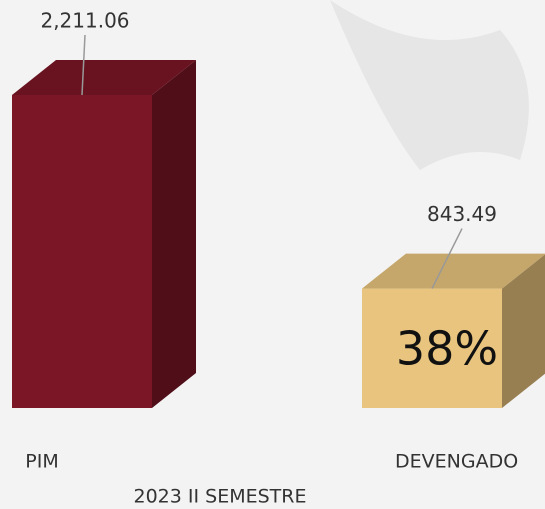 The image size is (545, 509). What do you see at coordinates (447, 349) in the screenshot?
I see `annotation: 38%` at bounding box center [447, 349].